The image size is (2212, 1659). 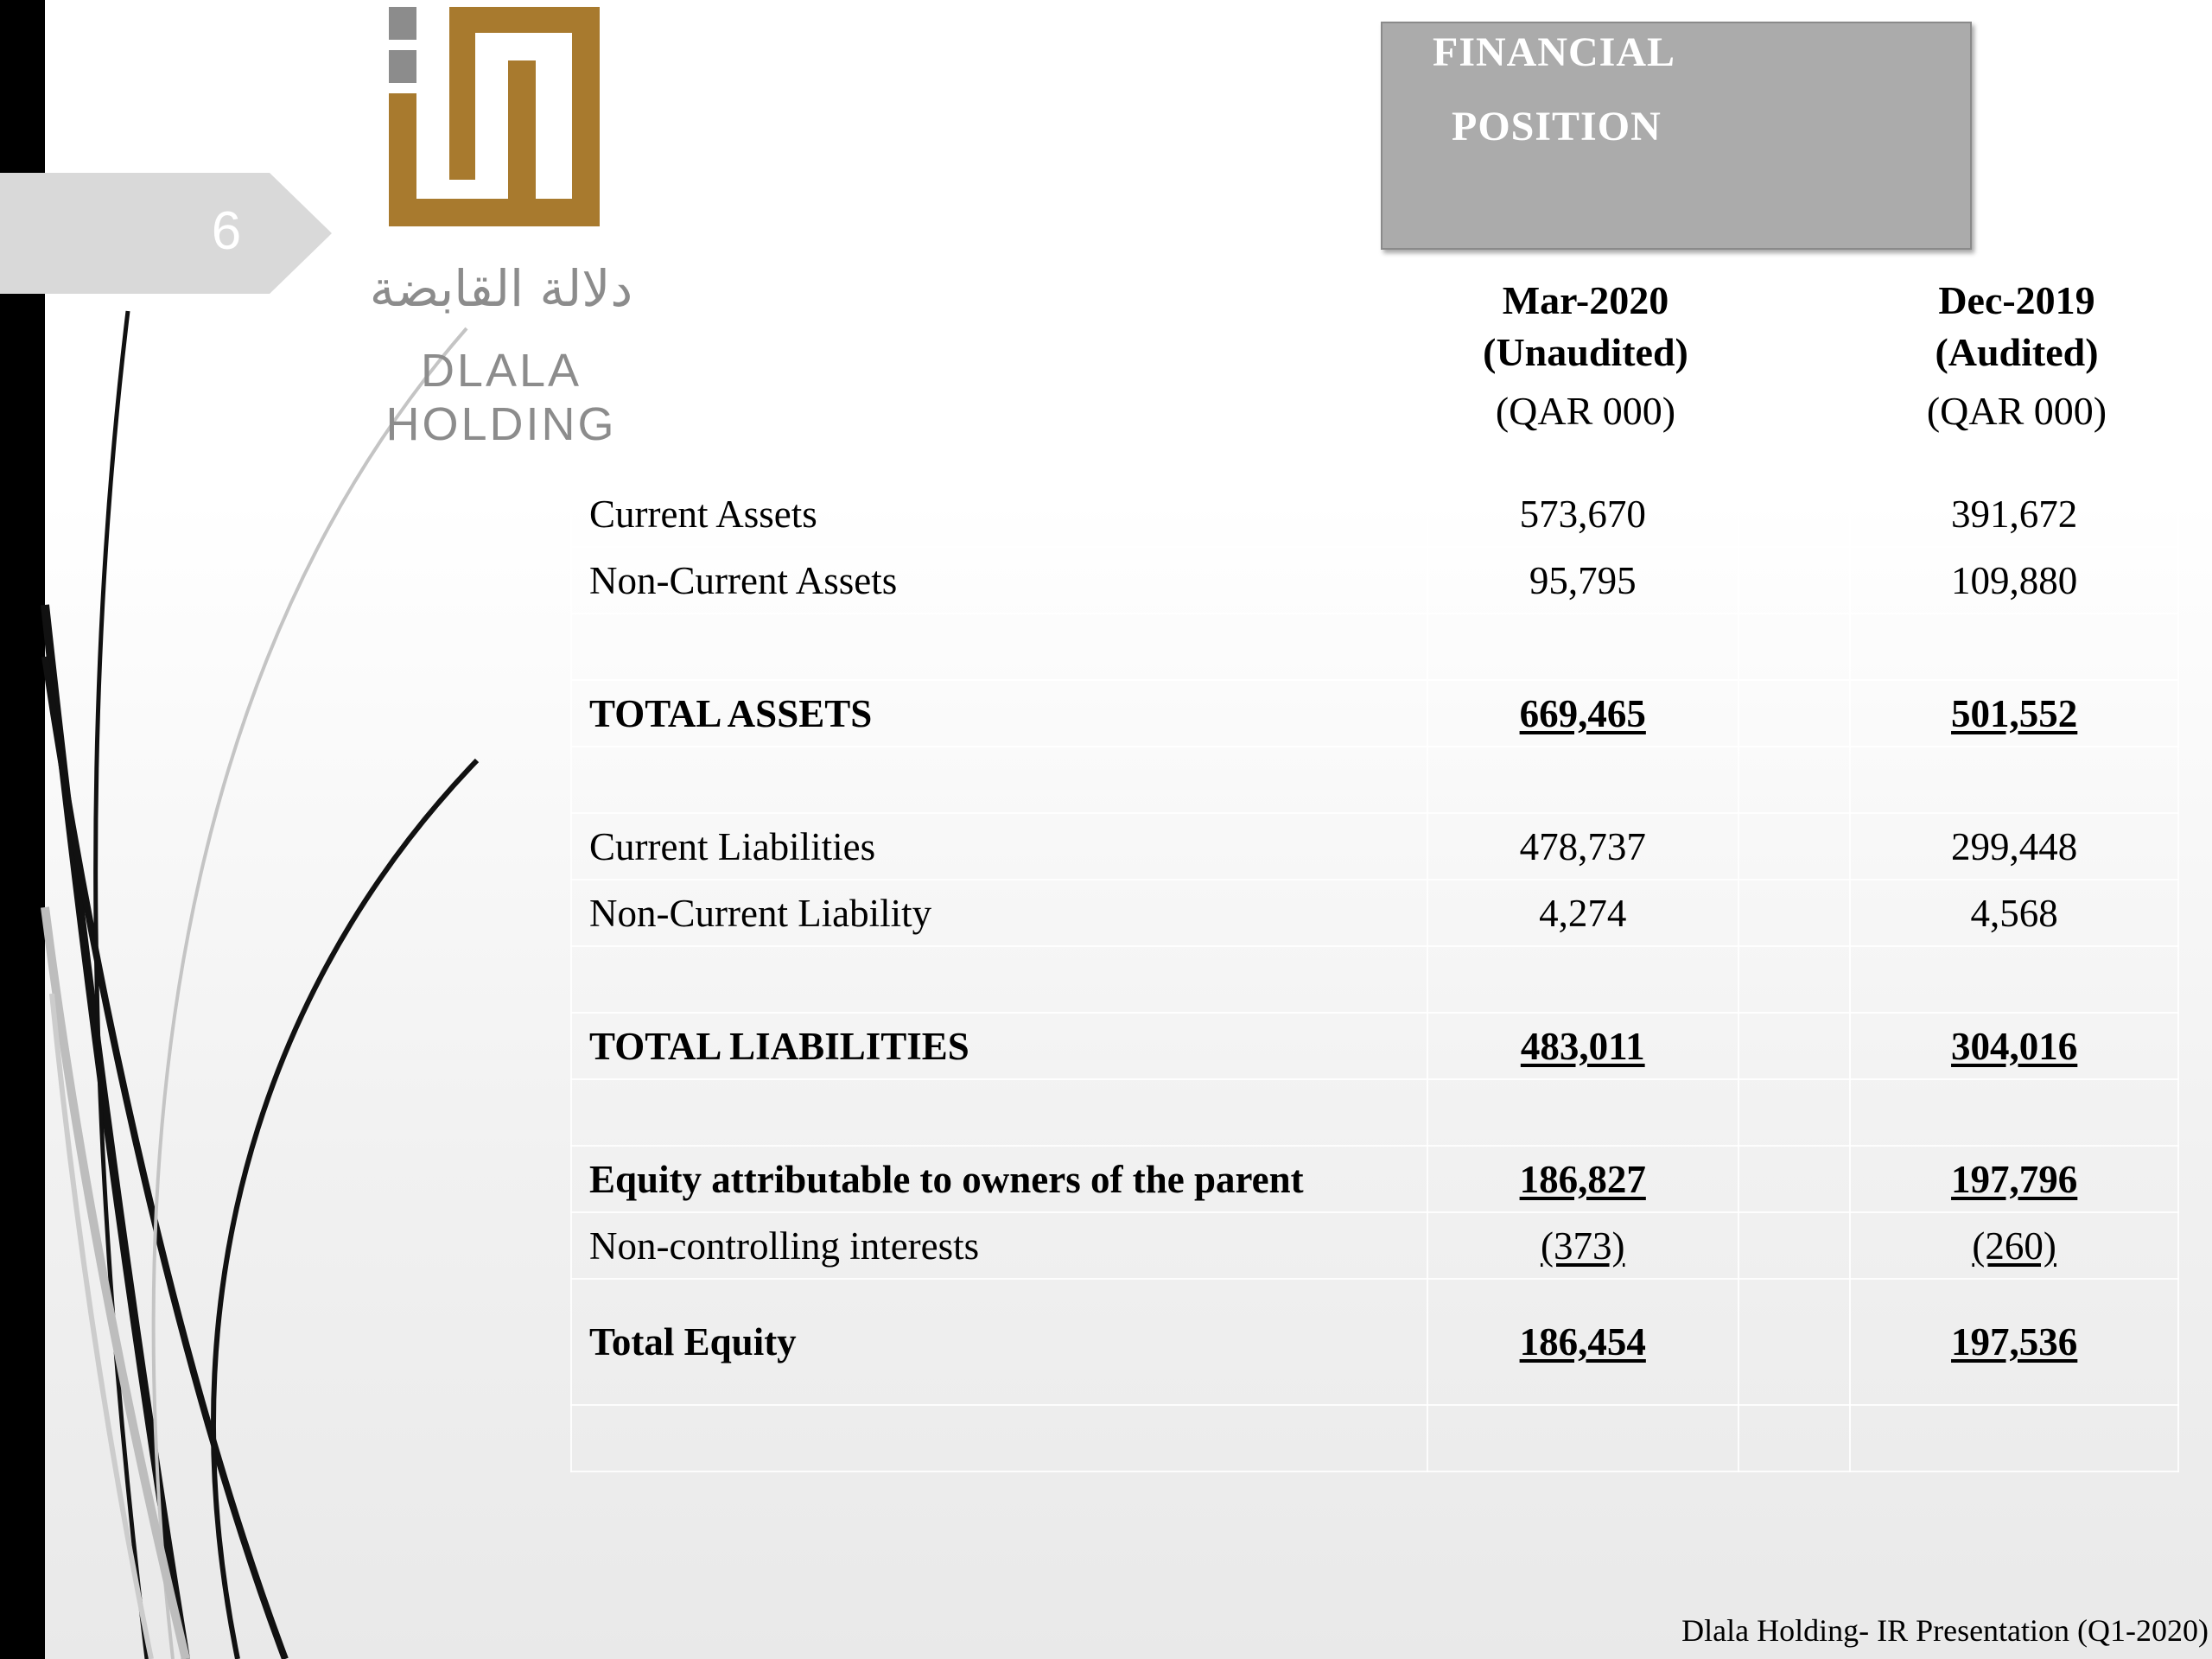 I want to click on column-status: (Audited), so click(x=2017, y=352).